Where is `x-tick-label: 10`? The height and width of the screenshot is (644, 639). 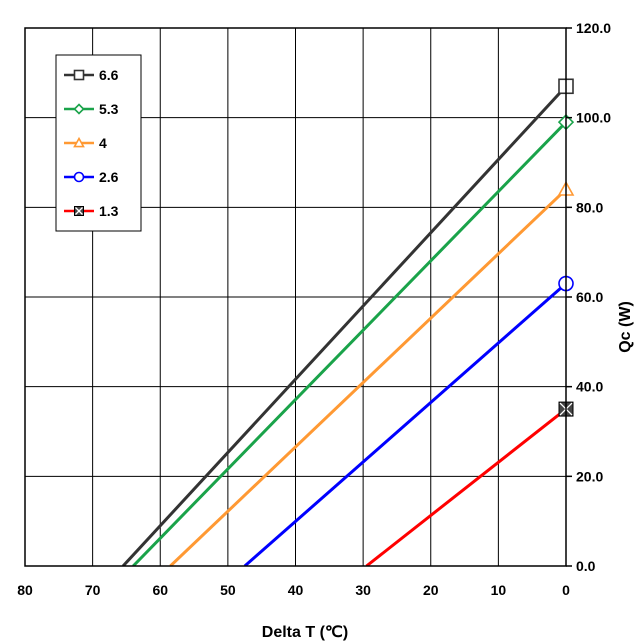 x-tick-label: 10 is located at coordinates (499, 590).